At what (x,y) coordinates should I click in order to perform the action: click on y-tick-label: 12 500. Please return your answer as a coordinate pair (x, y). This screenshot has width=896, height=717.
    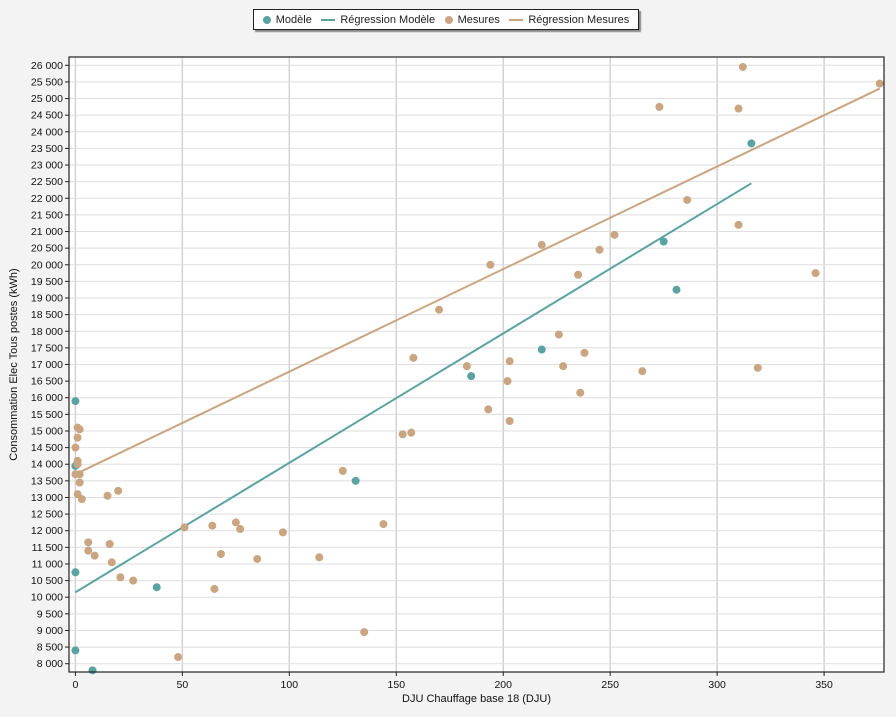
    Looking at the image, I should click on (47, 515).